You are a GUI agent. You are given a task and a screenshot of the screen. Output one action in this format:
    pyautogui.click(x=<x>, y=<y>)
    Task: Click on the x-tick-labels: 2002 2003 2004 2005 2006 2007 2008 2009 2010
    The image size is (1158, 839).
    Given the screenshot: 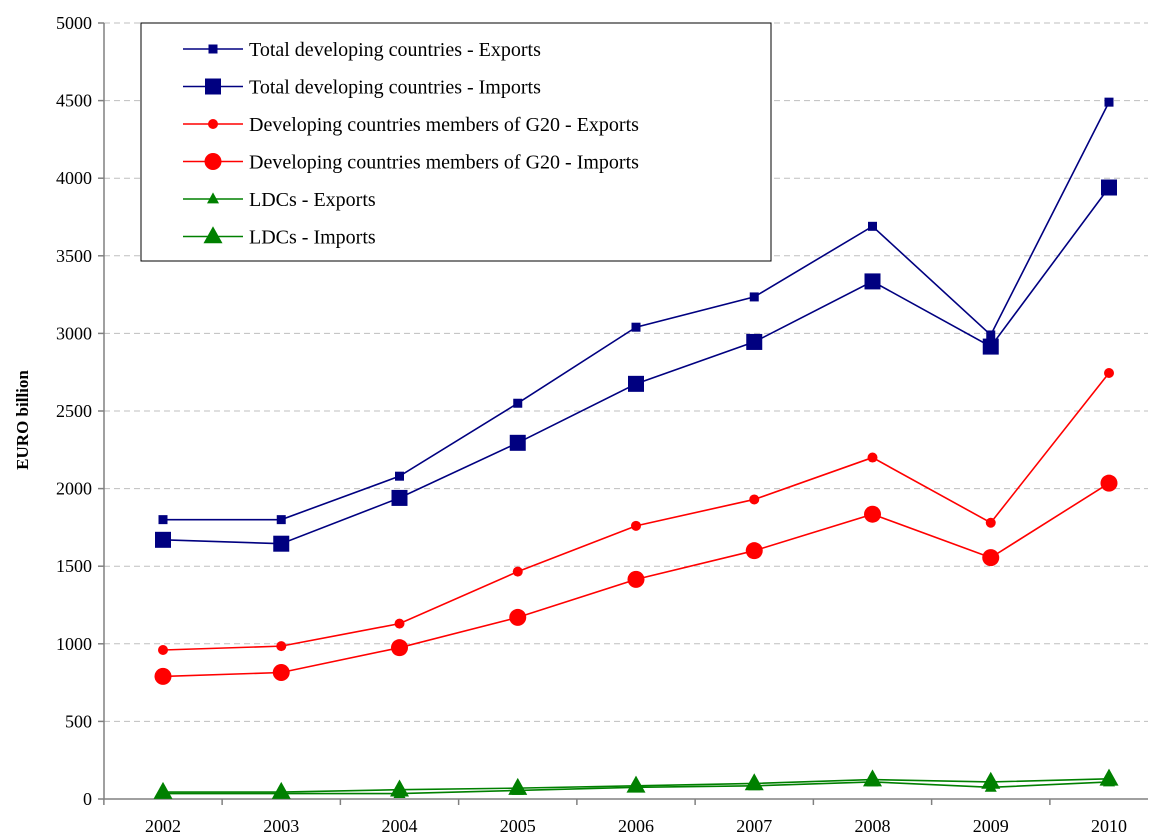 What is the action you would take?
    pyautogui.click(x=636, y=826)
    